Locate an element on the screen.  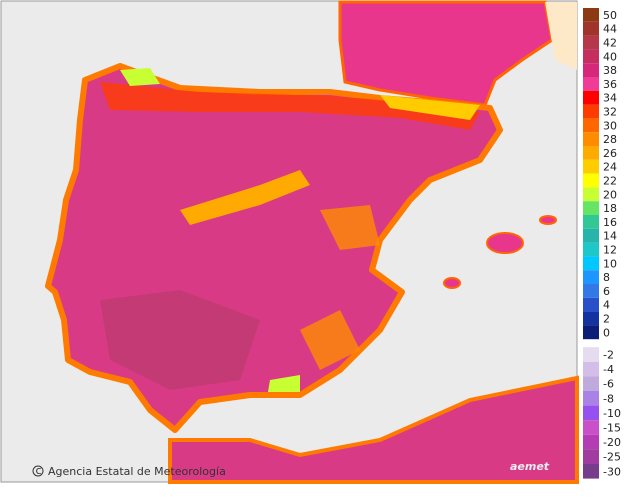
legend-label: -2 is located at coordinates (608, 355).